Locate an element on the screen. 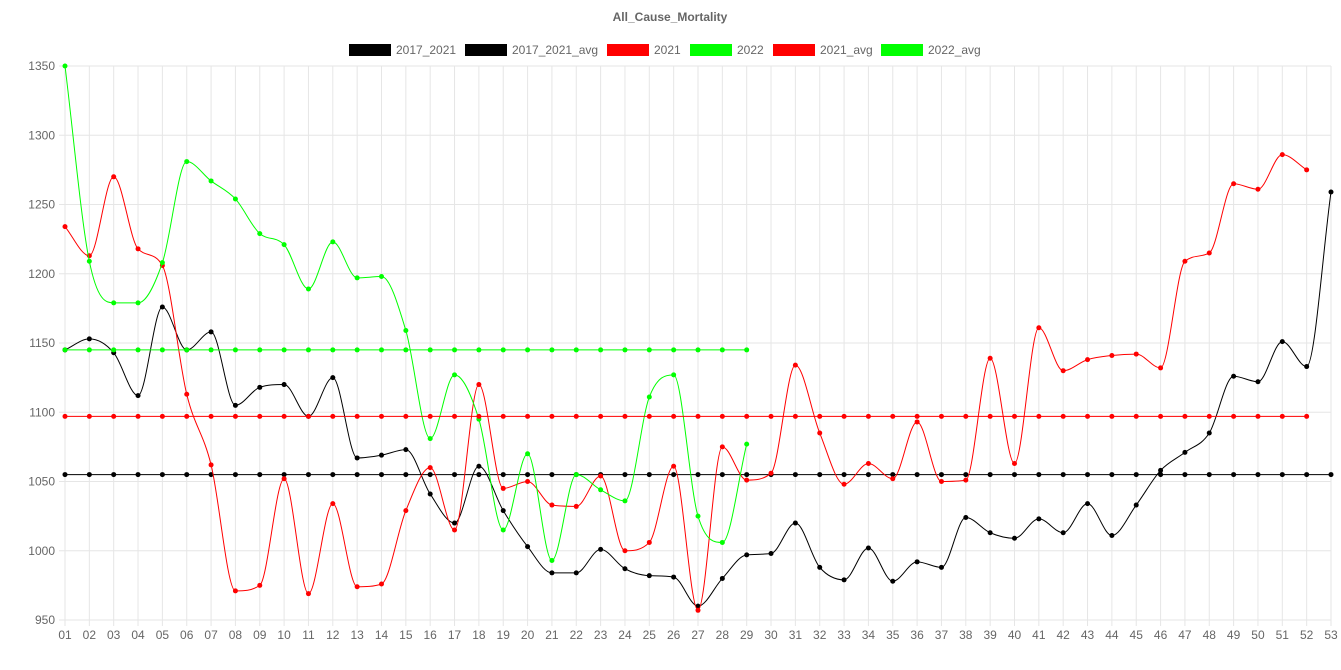 The height and width of the screenshot is (670, 1341). legend-label: 2021 is located at coordinates (667, 50).